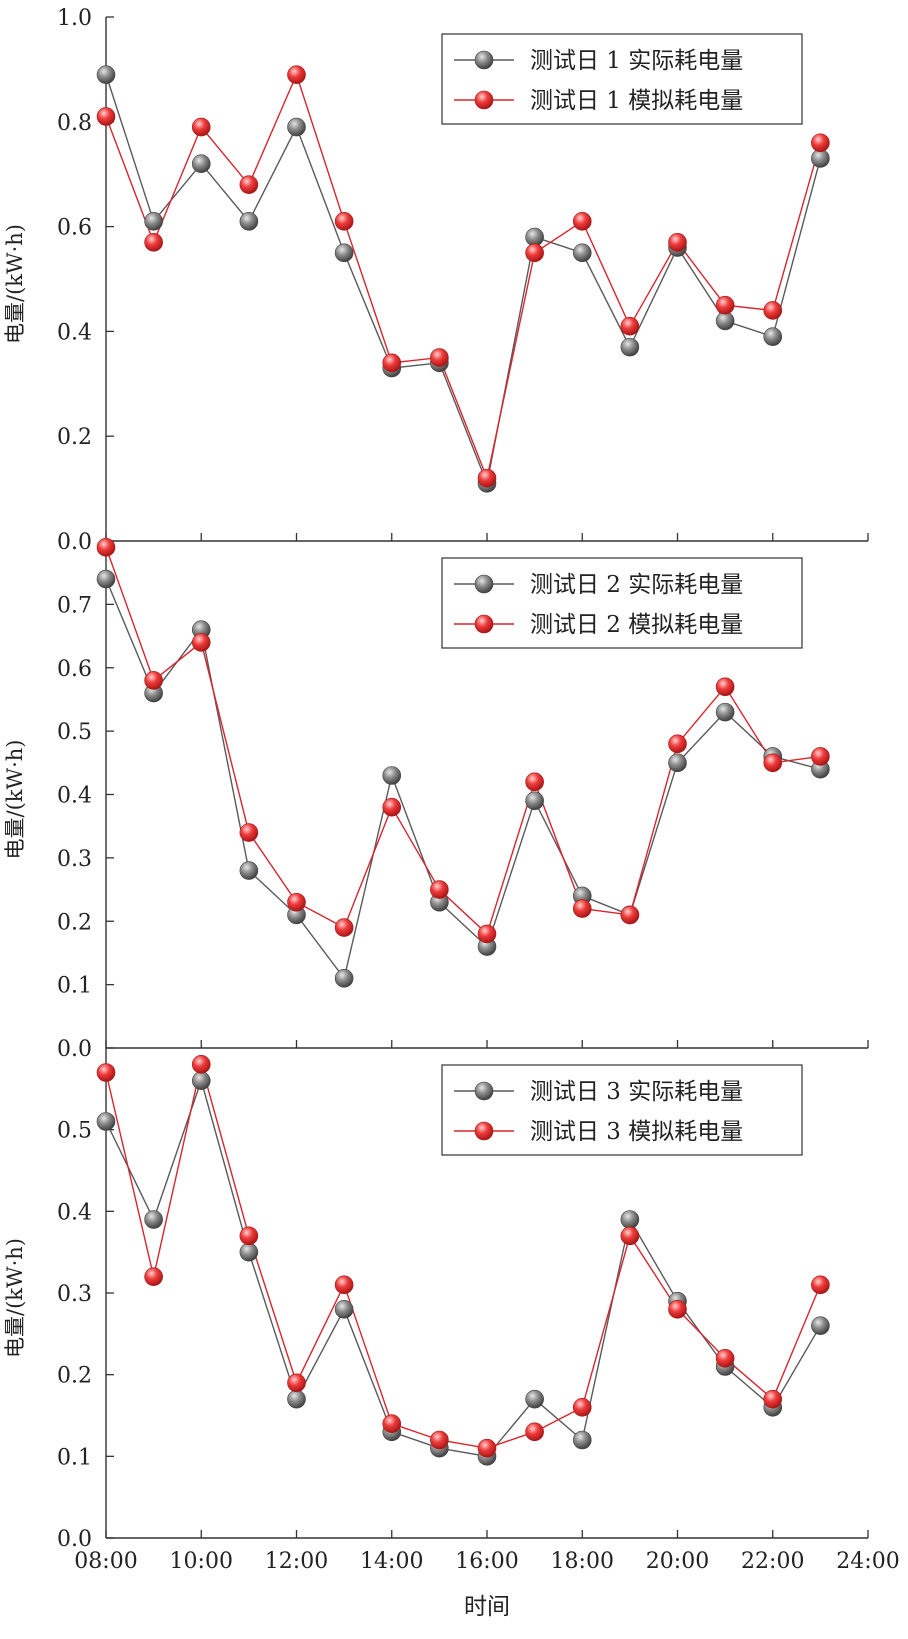 The height and width of the screenshot is (1639, 908). Describe the element at coordinates (772, 1561) in the screenshot. I see `x-tick-label: 22:00` at that location.